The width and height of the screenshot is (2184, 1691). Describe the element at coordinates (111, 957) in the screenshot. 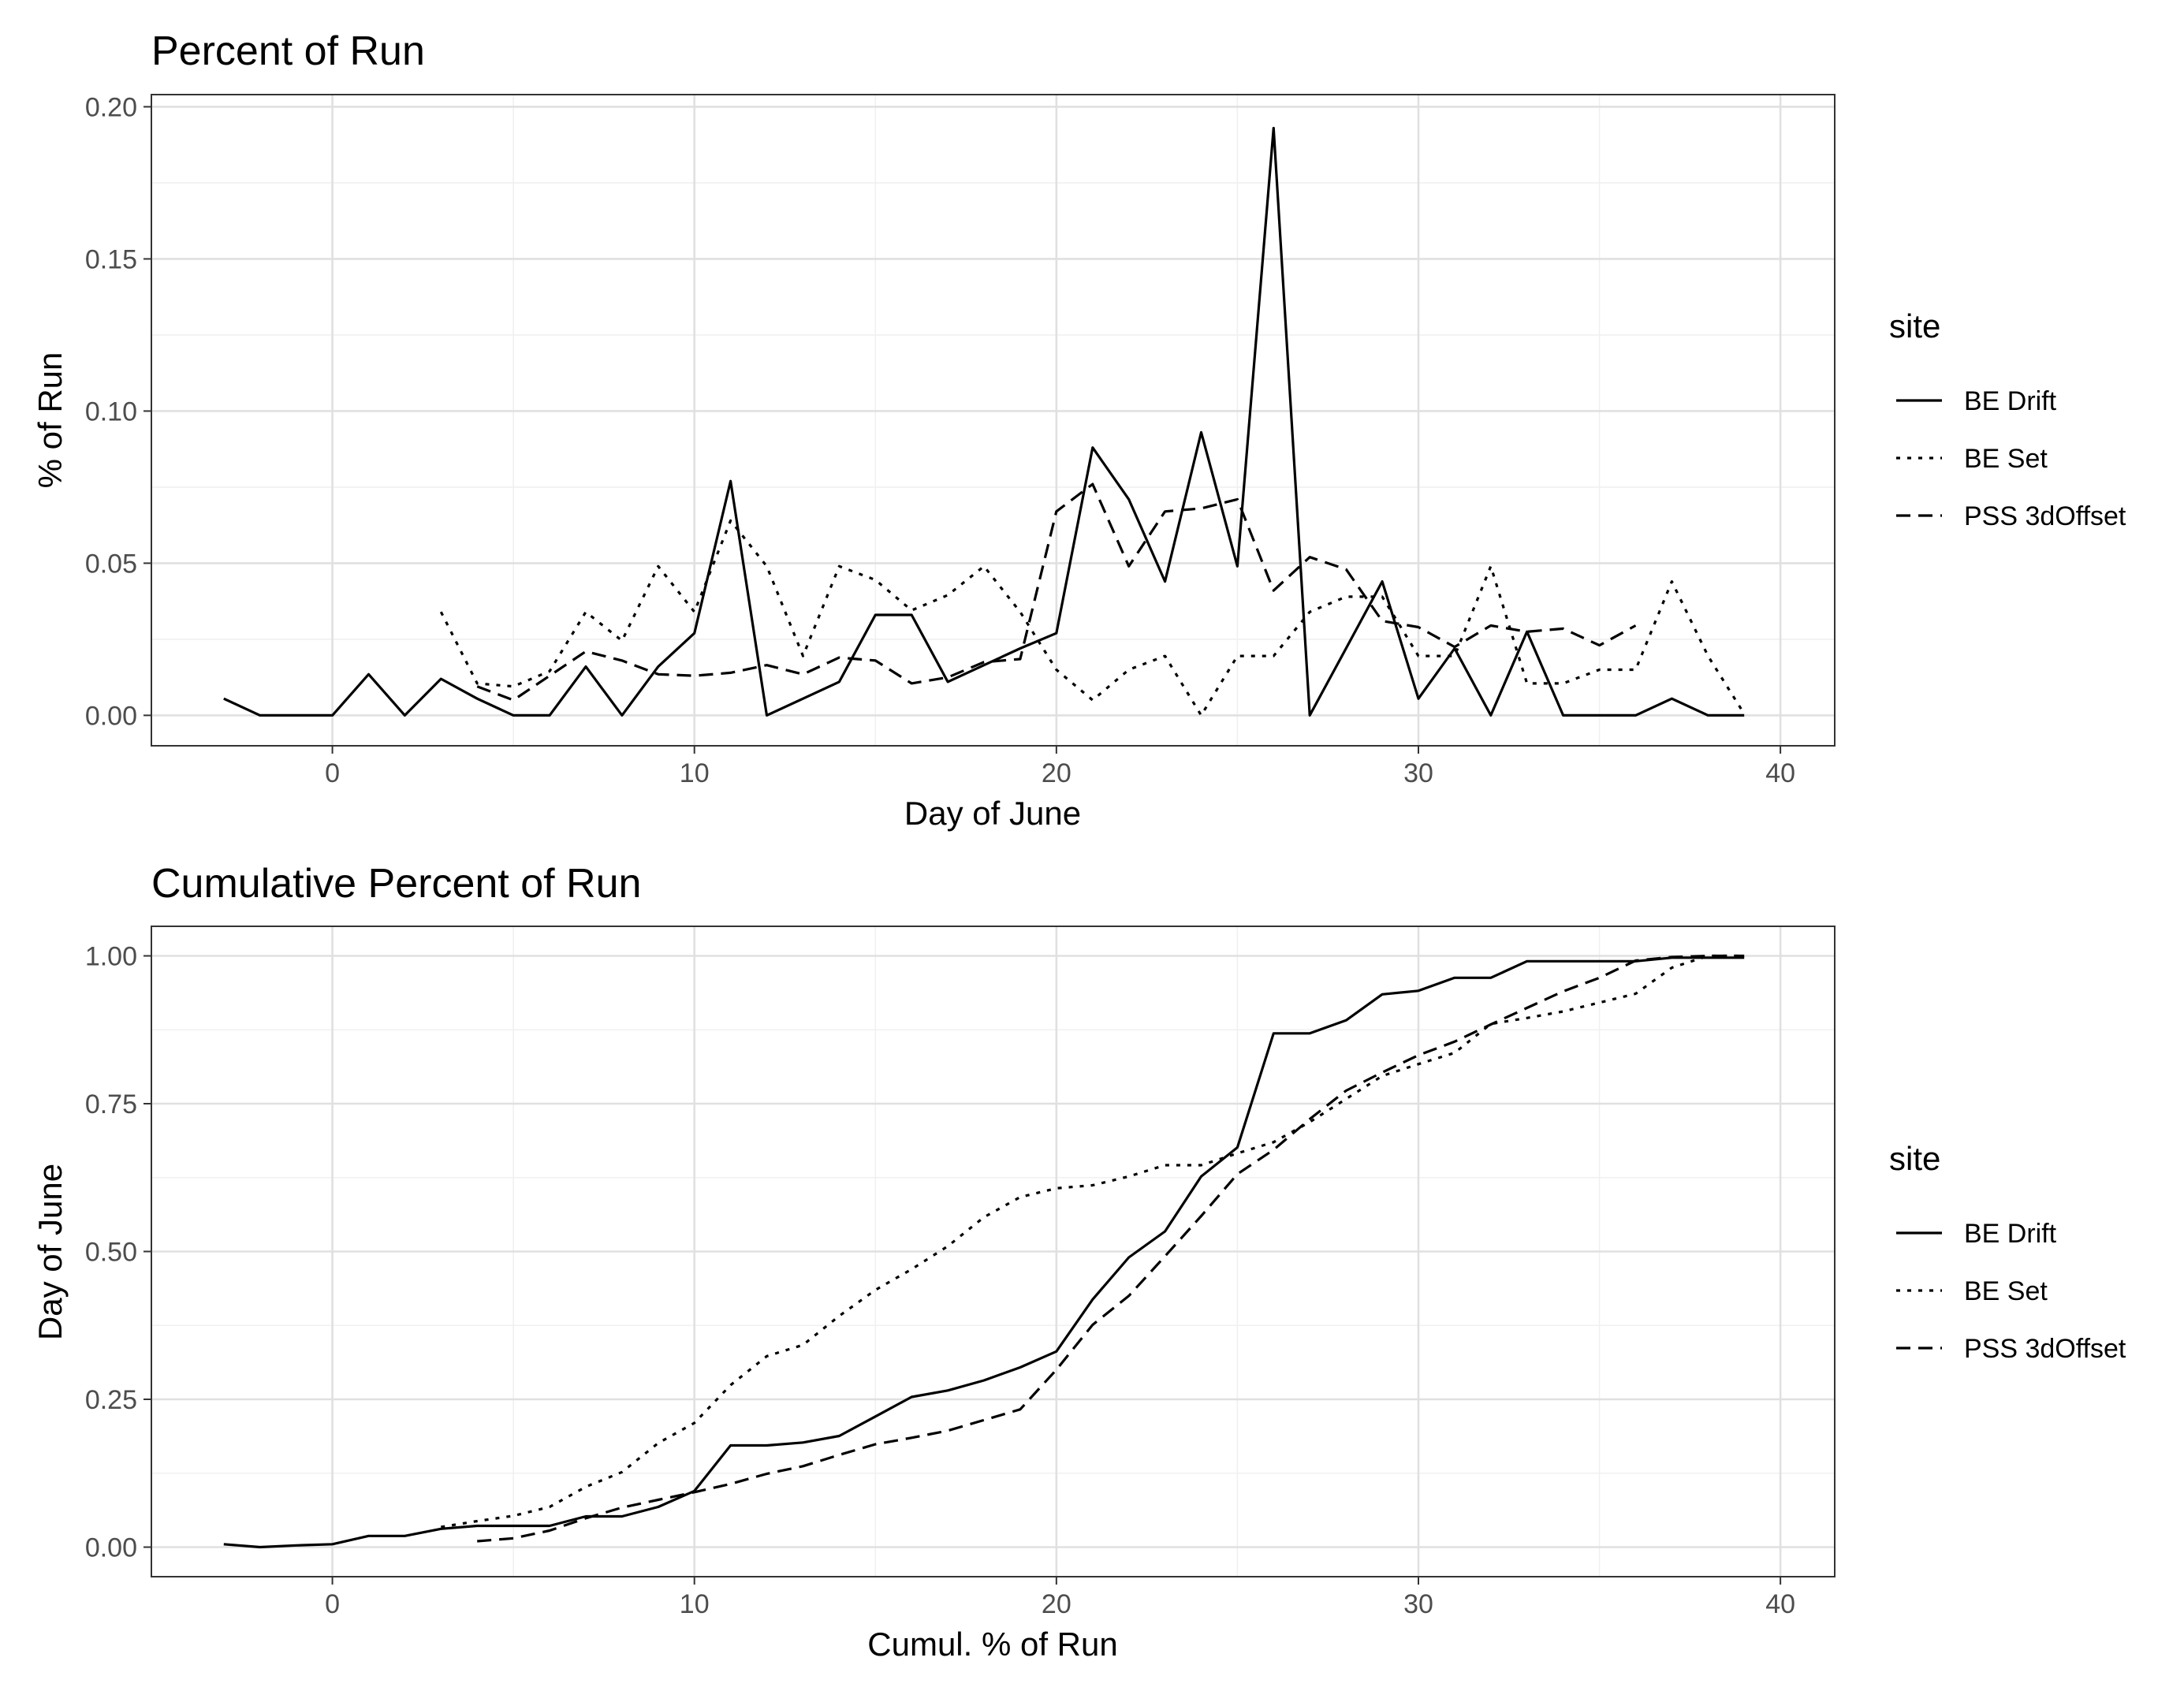

I see `y-tick-label: 1.00` at that location.